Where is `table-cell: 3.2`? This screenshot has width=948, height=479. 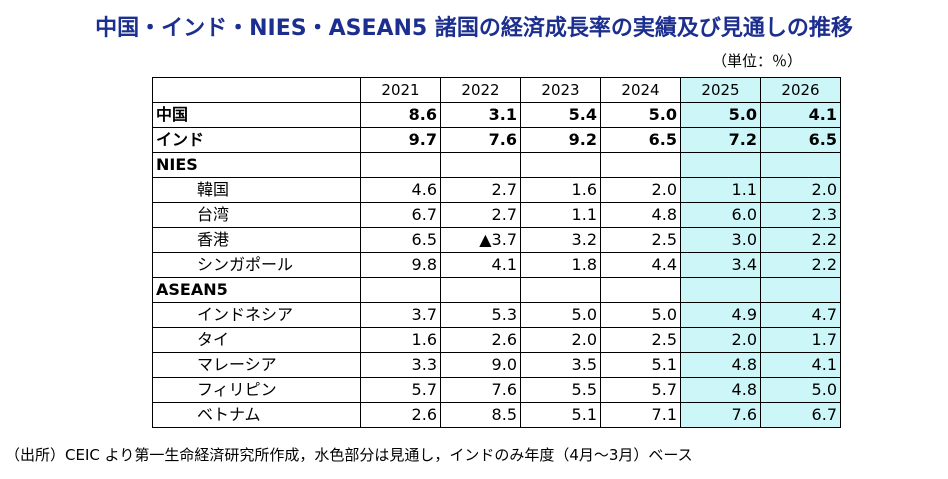
table-cell: 3.2 is located at coordinates (560, 240).